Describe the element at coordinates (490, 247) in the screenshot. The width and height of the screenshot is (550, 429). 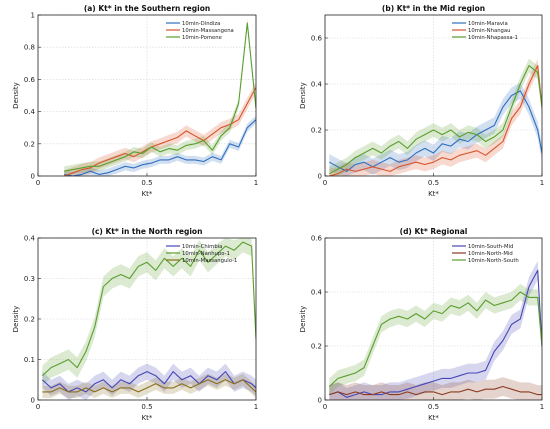
I see `legend-label: 10min-South-Mid` at that location.